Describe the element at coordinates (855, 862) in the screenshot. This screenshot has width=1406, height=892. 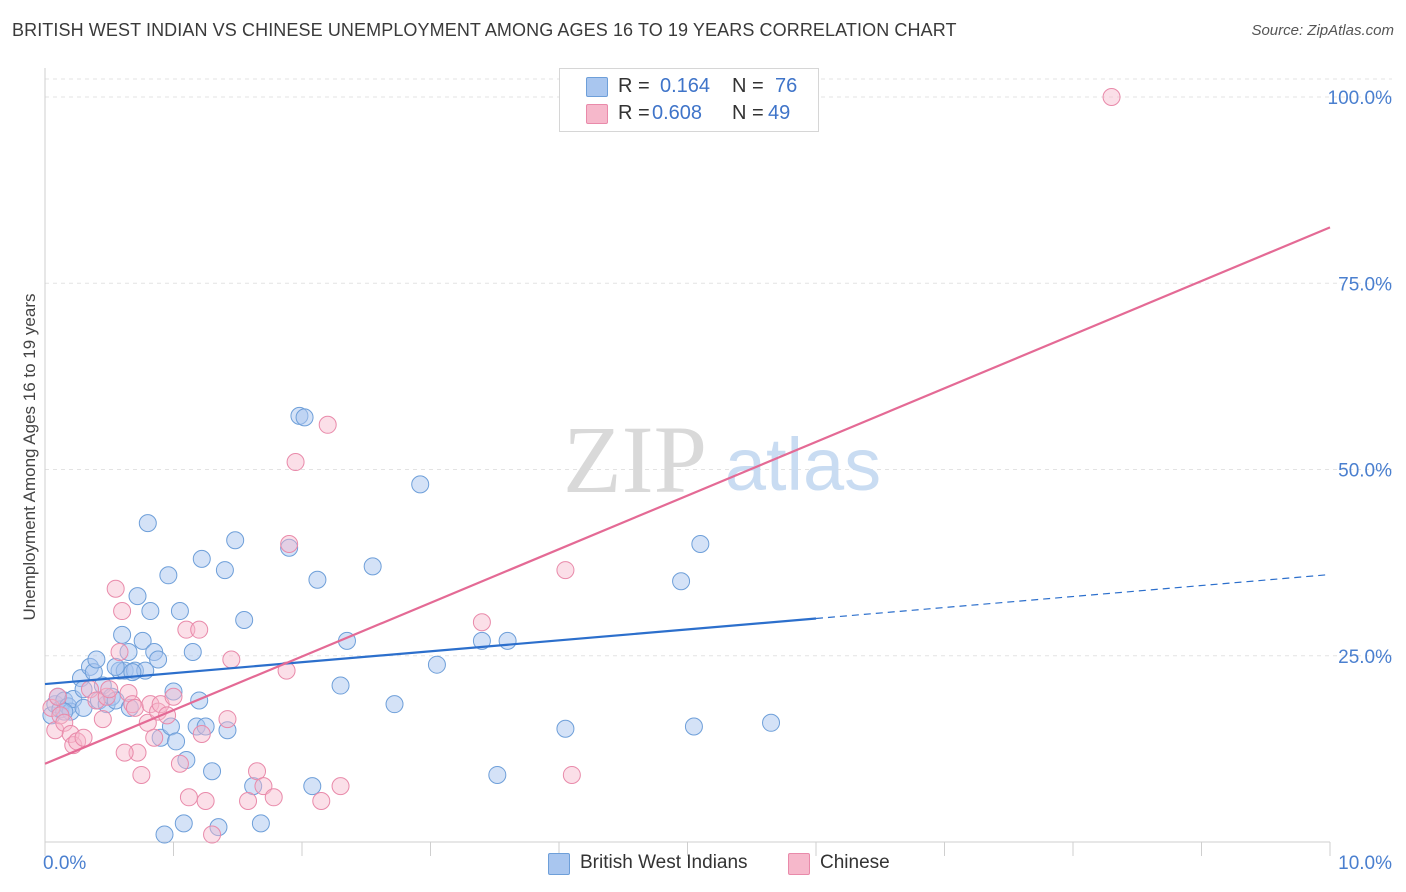
I see `legend-label: Chinese` at that location.